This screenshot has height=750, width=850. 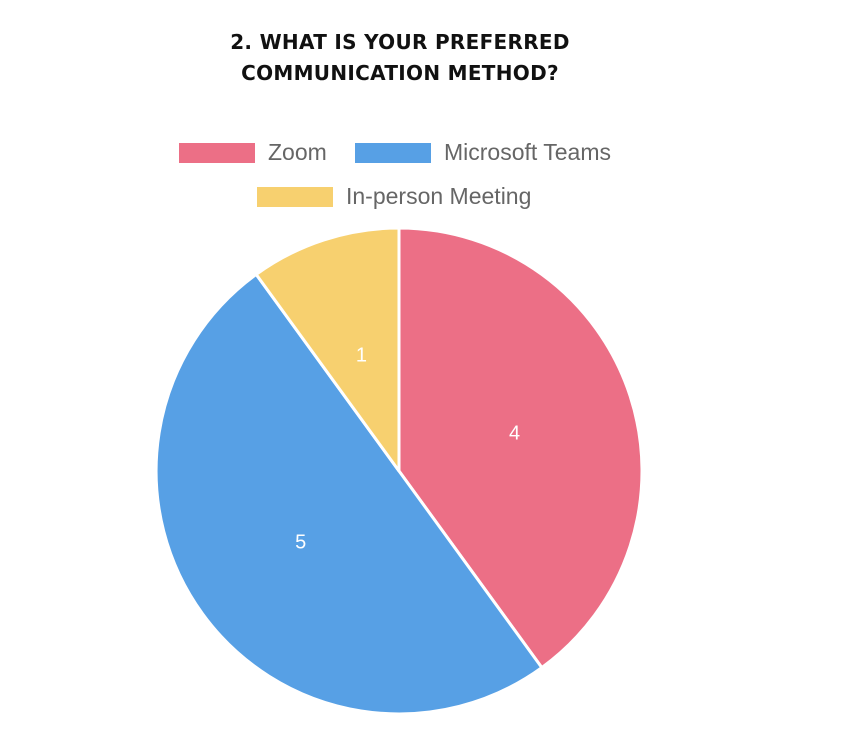 I want to click on data-label-in-person-meeting: 1, so click(x=361, y=355).